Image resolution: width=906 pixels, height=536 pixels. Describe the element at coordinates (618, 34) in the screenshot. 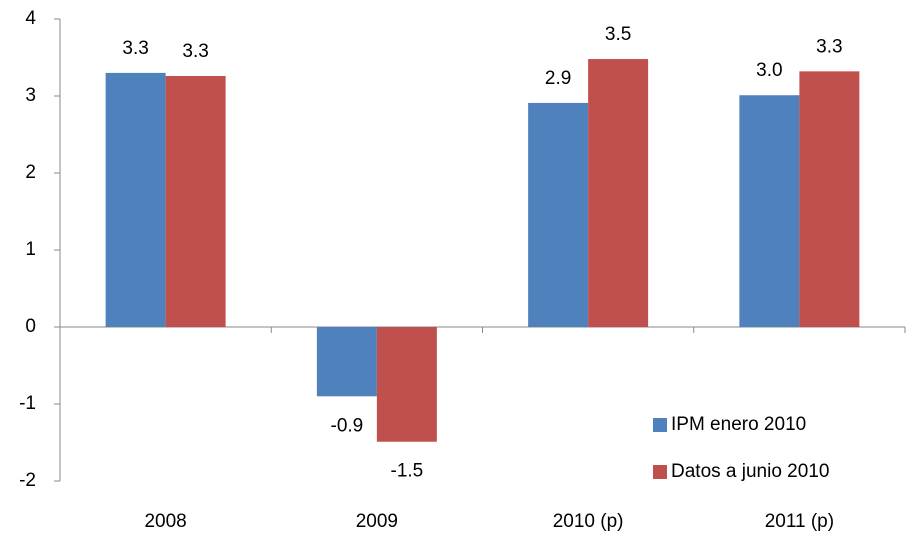

I see `data-label: 3.5` at that location.